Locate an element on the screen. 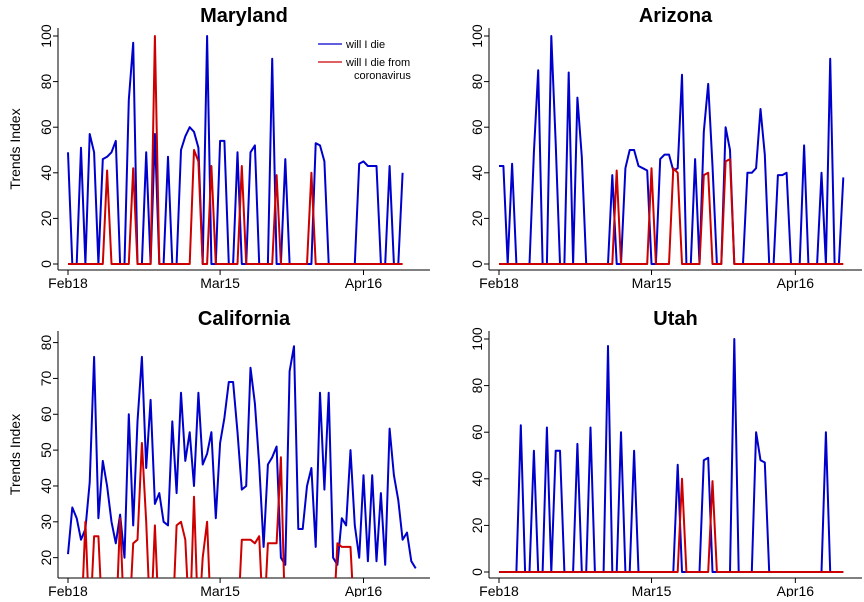 The width and height of the screenshot is (864, 602). legend-label: will I die is located at coordinates (365, 45).